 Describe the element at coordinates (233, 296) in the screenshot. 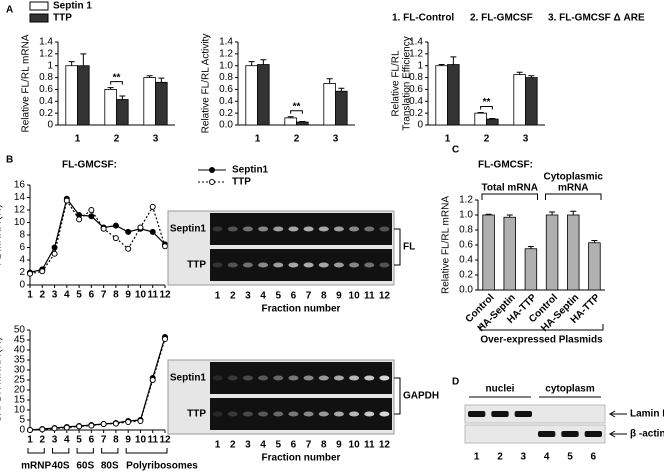

I see `lane-number: 2` at that location.